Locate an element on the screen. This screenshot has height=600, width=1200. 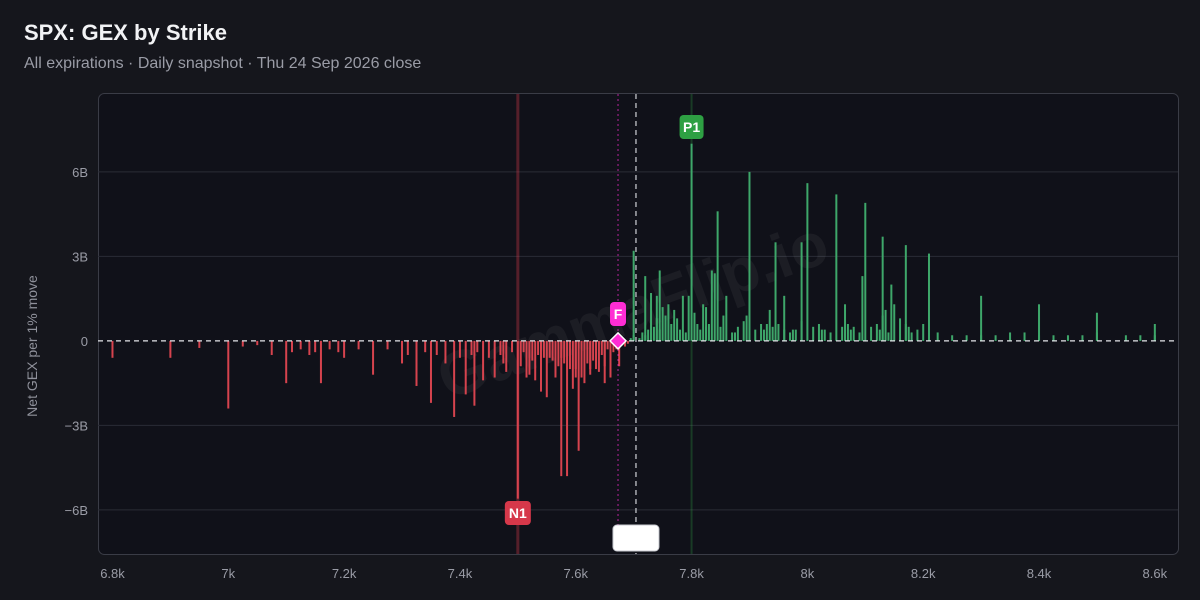
n1-badge: N1 is located at coordinates (517, 513).